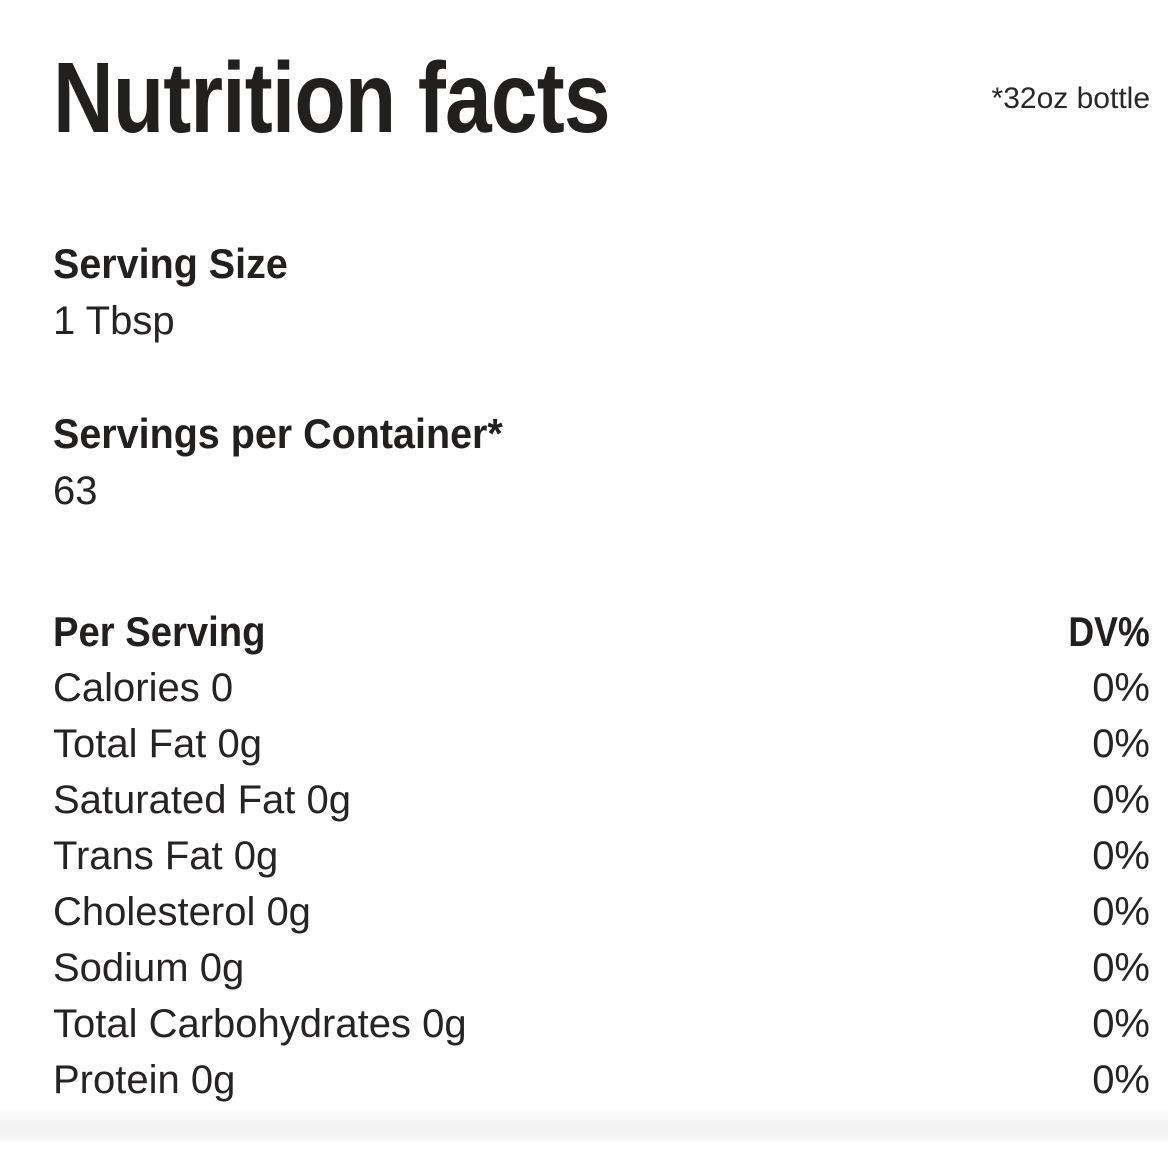 This screenshot has width=1168, height=1168. Describe the element at coordinates (75, 491) in the screenshot. I see `servings-per-container-value: 63` at that location.